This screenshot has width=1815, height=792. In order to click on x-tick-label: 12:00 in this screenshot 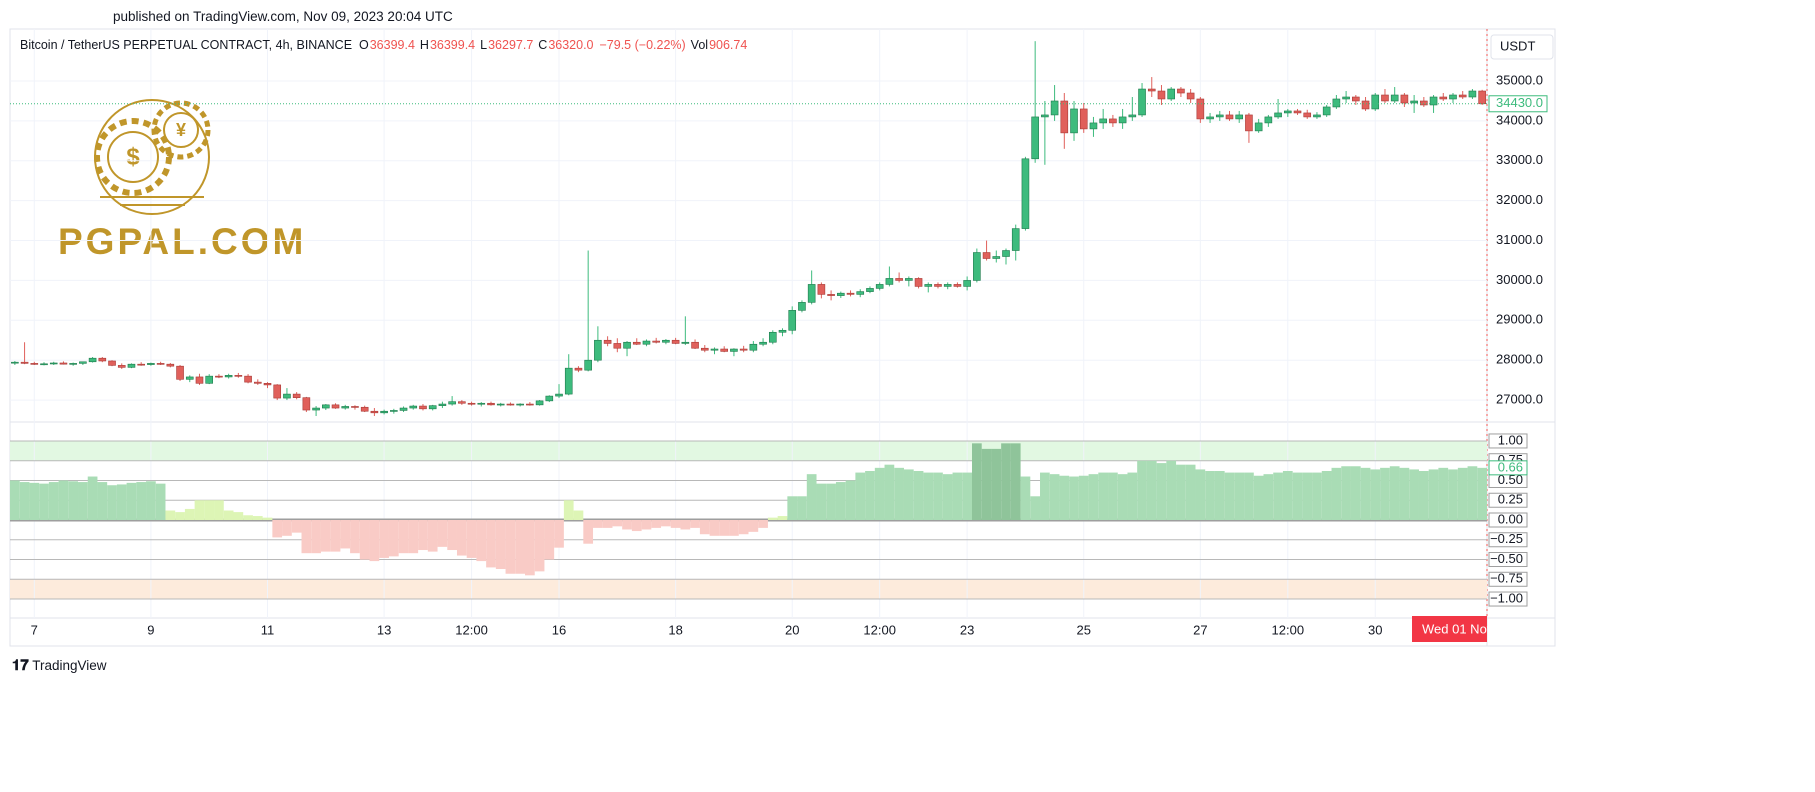, I will do `click(879, 629)`.